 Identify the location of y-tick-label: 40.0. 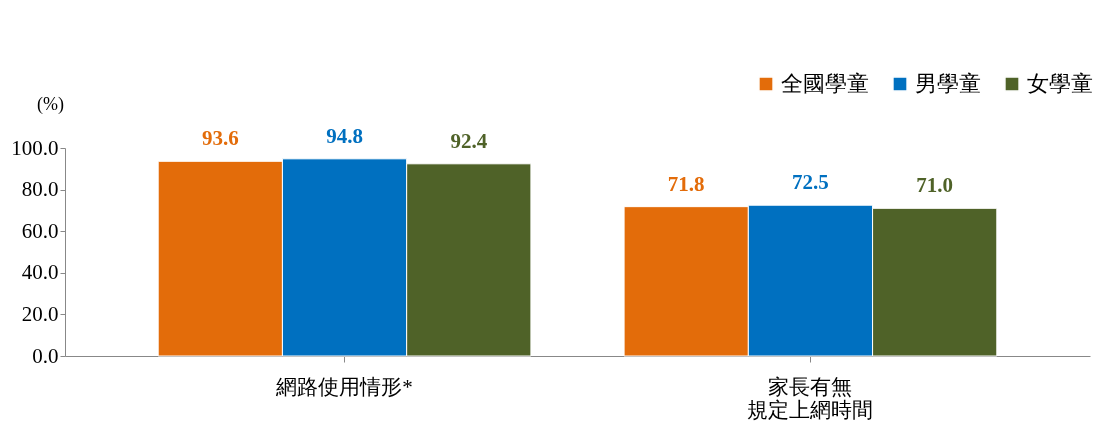
(40, 272).